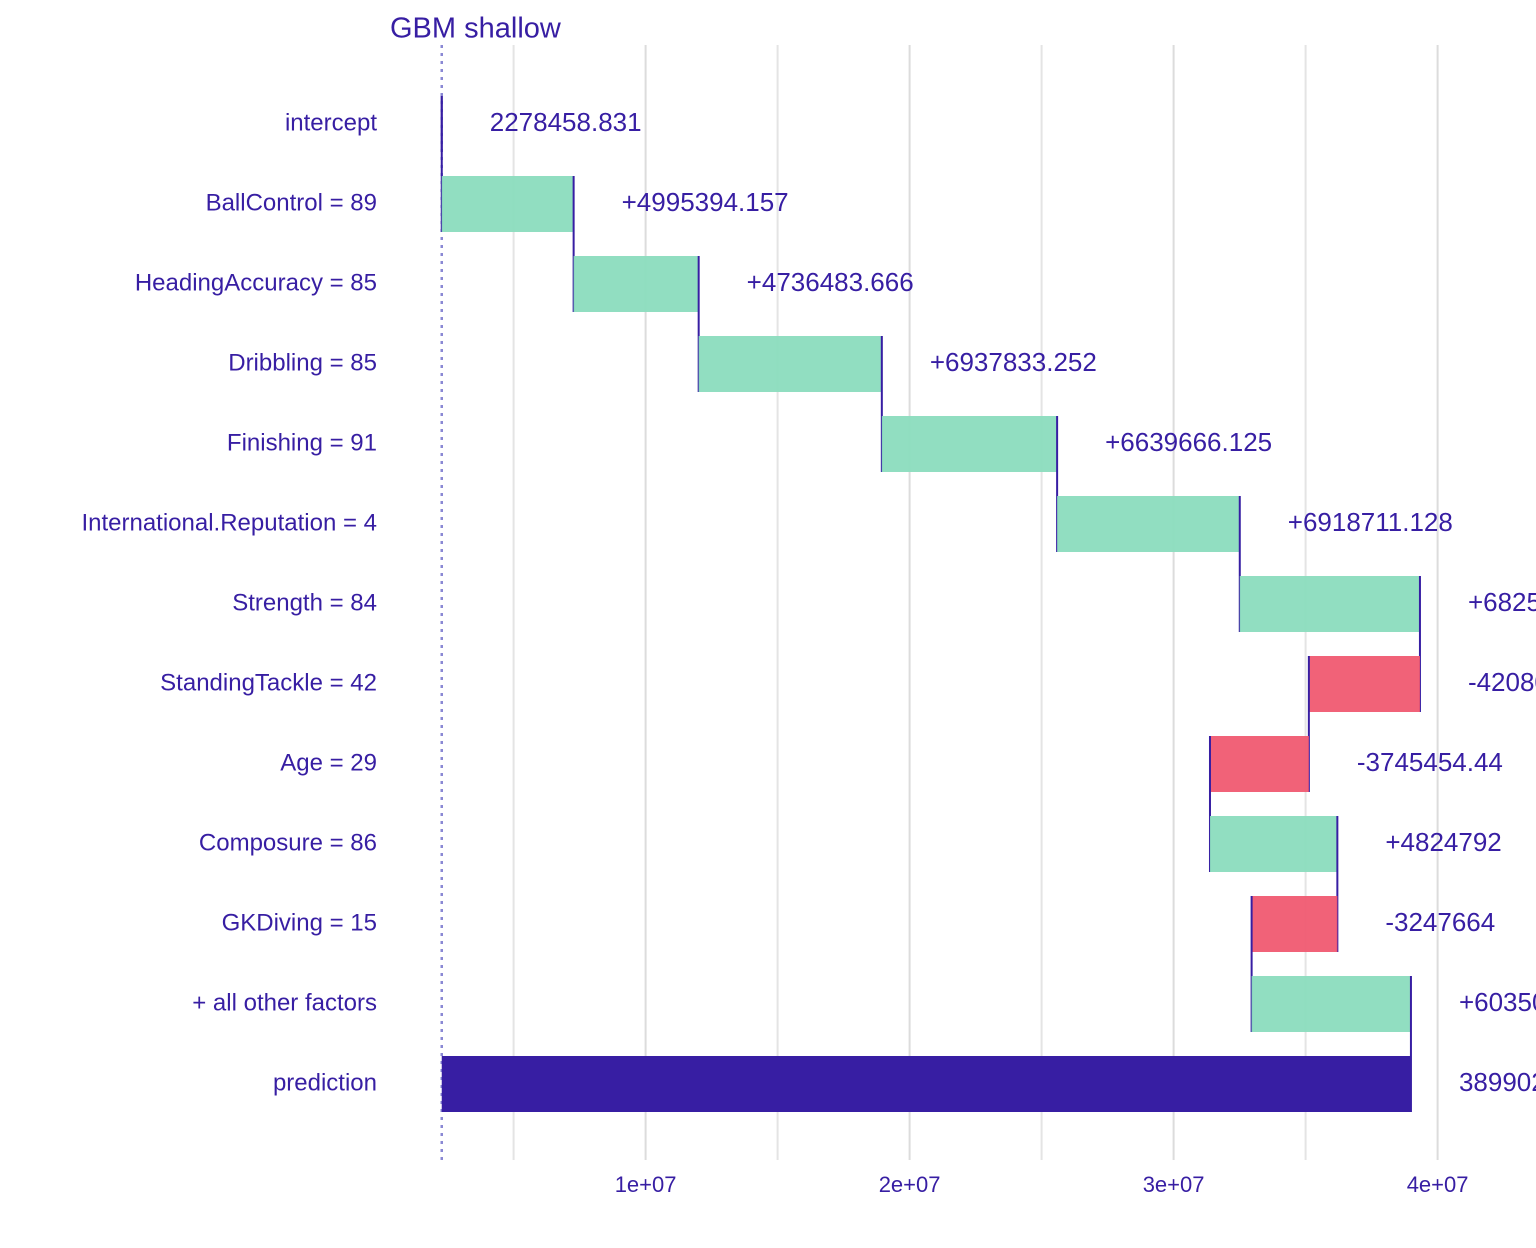 The image size is (1536, 1248). I want to click on value-label: +6035000, so click(1497, 1002).